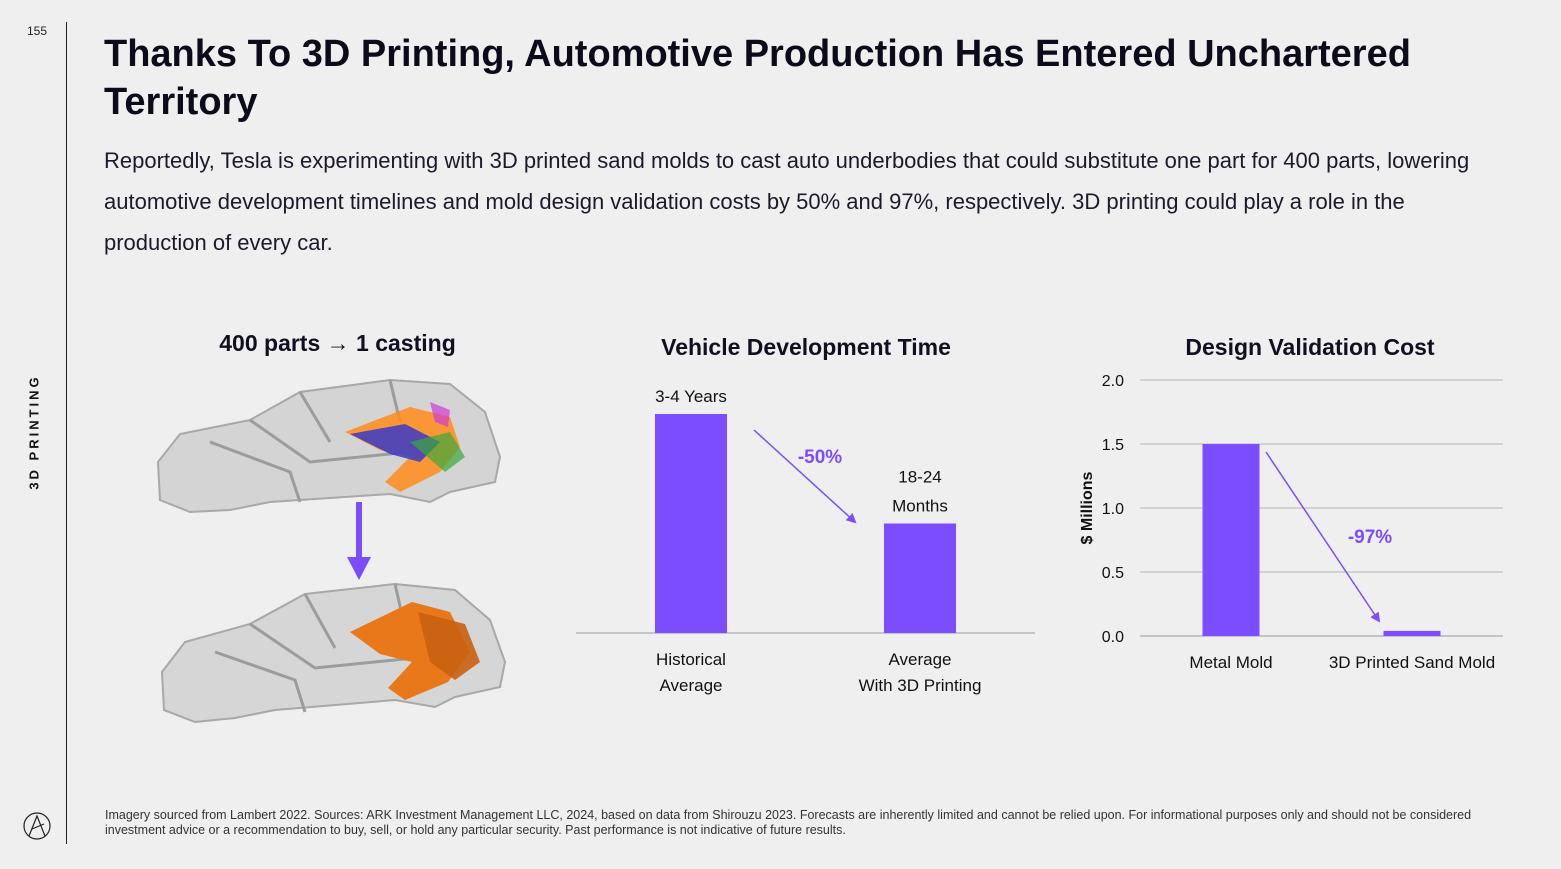 Image resolution: width=1561 pixels, height=869 pixels. Describe the element at coordinates (820, 457) in the screenshot. I see `reduction-annotation: -50%` at that location.